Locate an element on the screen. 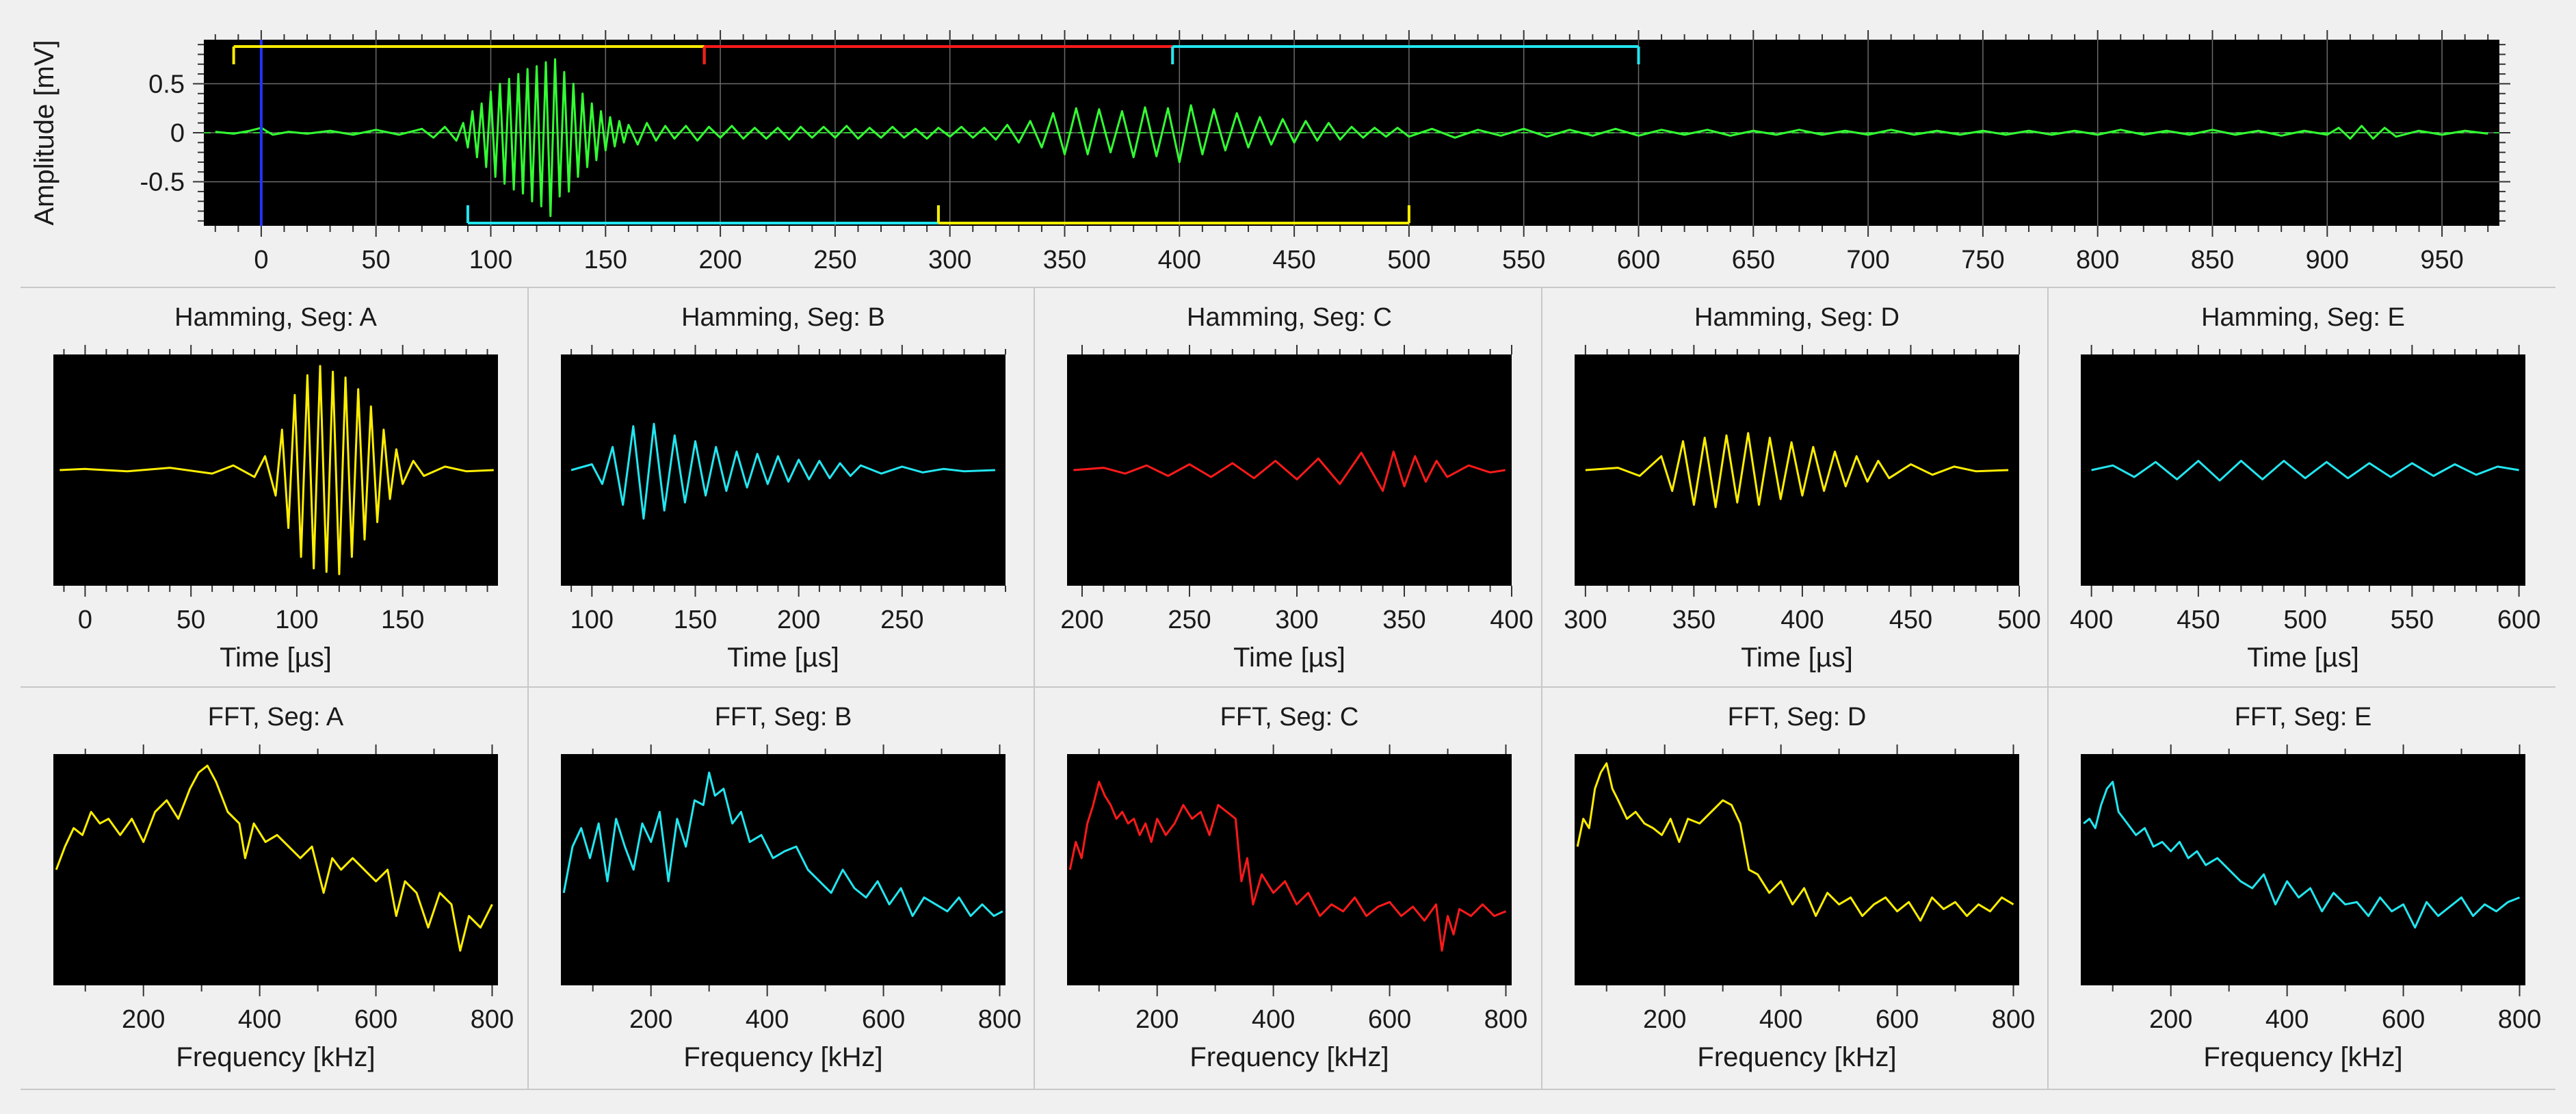 Image resolution: width=2576 pixels, height=1114 pixels. hamming-d-panel: Hamming, Seg: D 300 350 400 450 500 Time [µs] is located at coordinates (1802, 488).